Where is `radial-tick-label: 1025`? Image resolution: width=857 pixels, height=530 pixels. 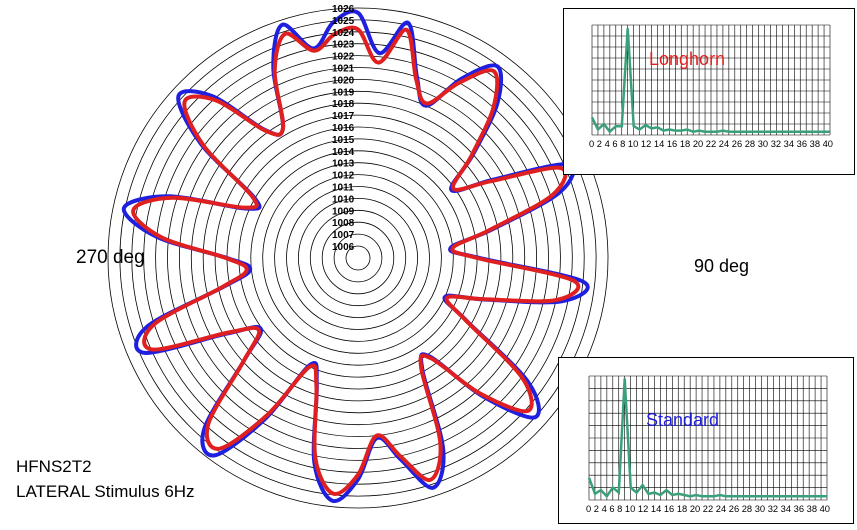
radial-tick-label: 1025 is located at coordinates (343, 21).